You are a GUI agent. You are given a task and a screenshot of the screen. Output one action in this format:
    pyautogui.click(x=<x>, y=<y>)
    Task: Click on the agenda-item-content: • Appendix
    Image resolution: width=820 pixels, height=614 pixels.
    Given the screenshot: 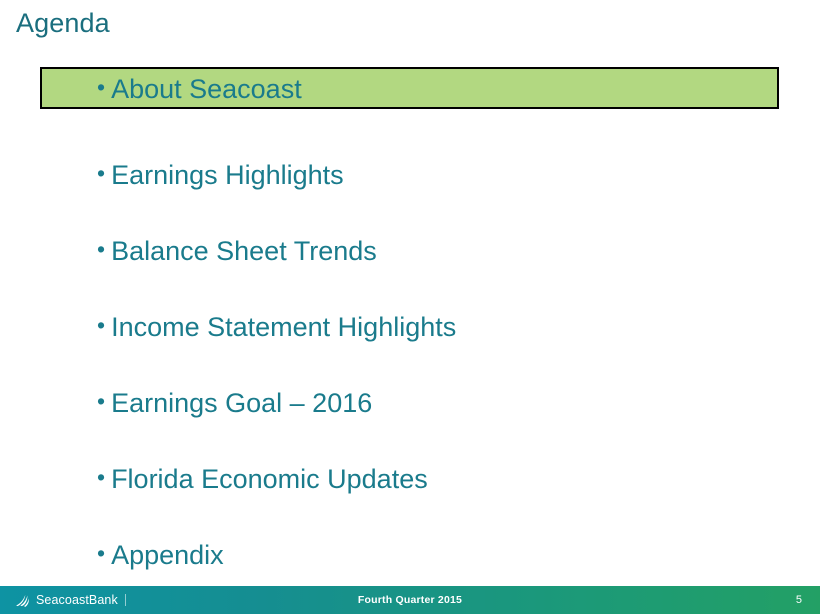 What is the action you would take?
    pyautogui.click(x=160, y=555)
    